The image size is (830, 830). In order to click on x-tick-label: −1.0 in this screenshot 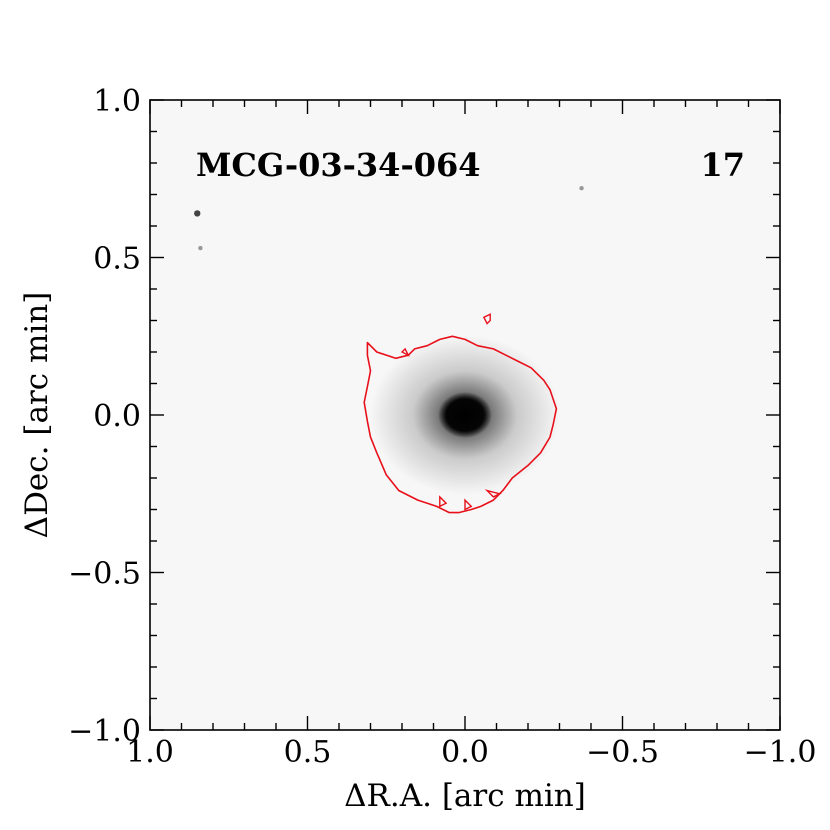, I will do `click(780, 752)`.